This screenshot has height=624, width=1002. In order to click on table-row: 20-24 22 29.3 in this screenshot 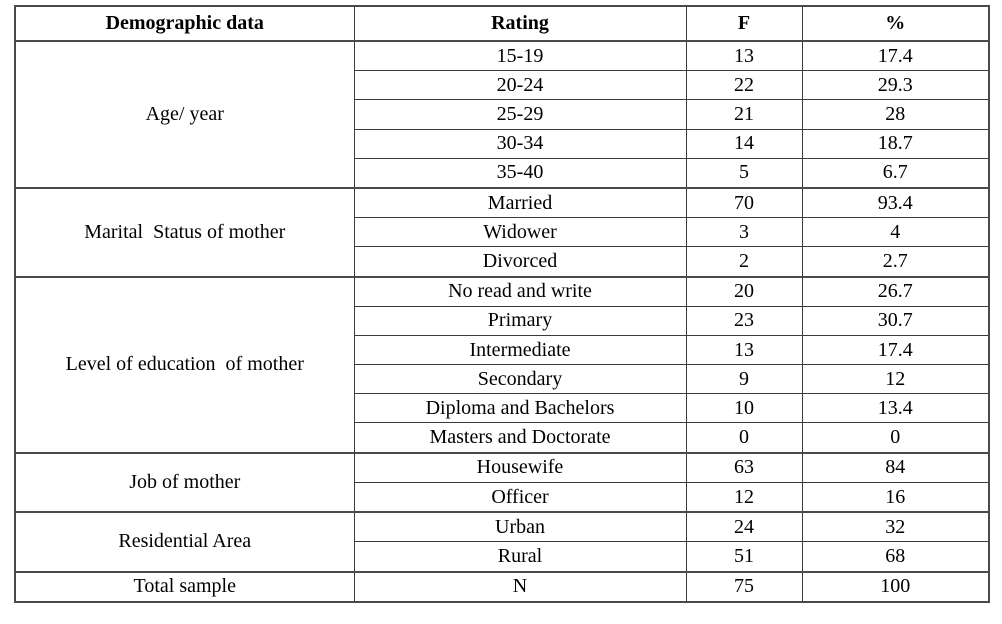, I will do `click(502, 85)`.